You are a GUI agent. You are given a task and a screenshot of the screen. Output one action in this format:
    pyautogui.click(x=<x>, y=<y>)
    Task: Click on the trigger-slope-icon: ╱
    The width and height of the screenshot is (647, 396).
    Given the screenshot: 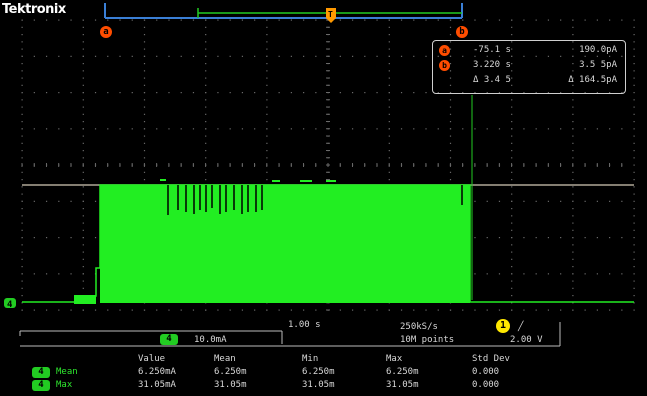 What is the action you would take?
    pyautogui.click(x=521, y=327)
    